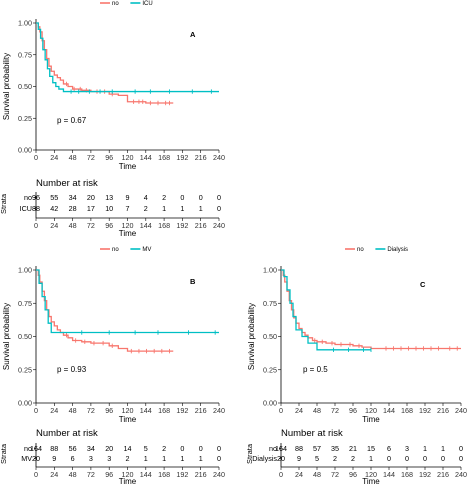 Image resolution: width=474 pixels, height=486 pixels. What do you see at coordinates (193, 34) in the screenshot?
I see `panel-letter: A` at bounding box center [193, 34].